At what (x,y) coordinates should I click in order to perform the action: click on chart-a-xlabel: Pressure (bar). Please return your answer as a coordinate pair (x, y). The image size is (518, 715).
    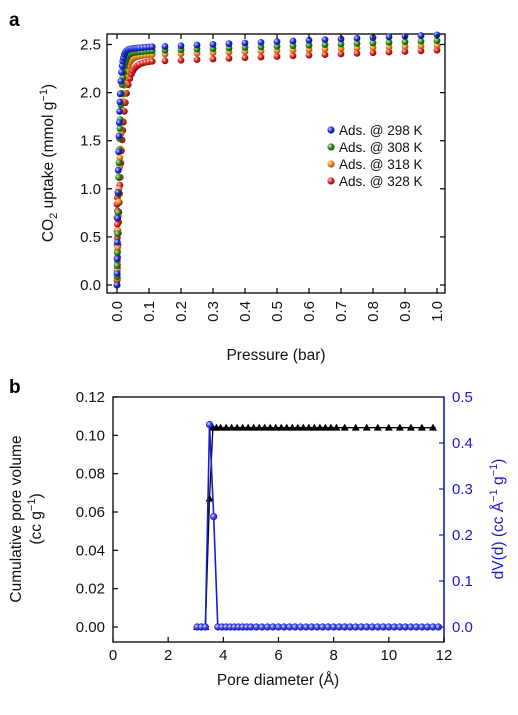
    Looking at the image, I should click on (275, 355).